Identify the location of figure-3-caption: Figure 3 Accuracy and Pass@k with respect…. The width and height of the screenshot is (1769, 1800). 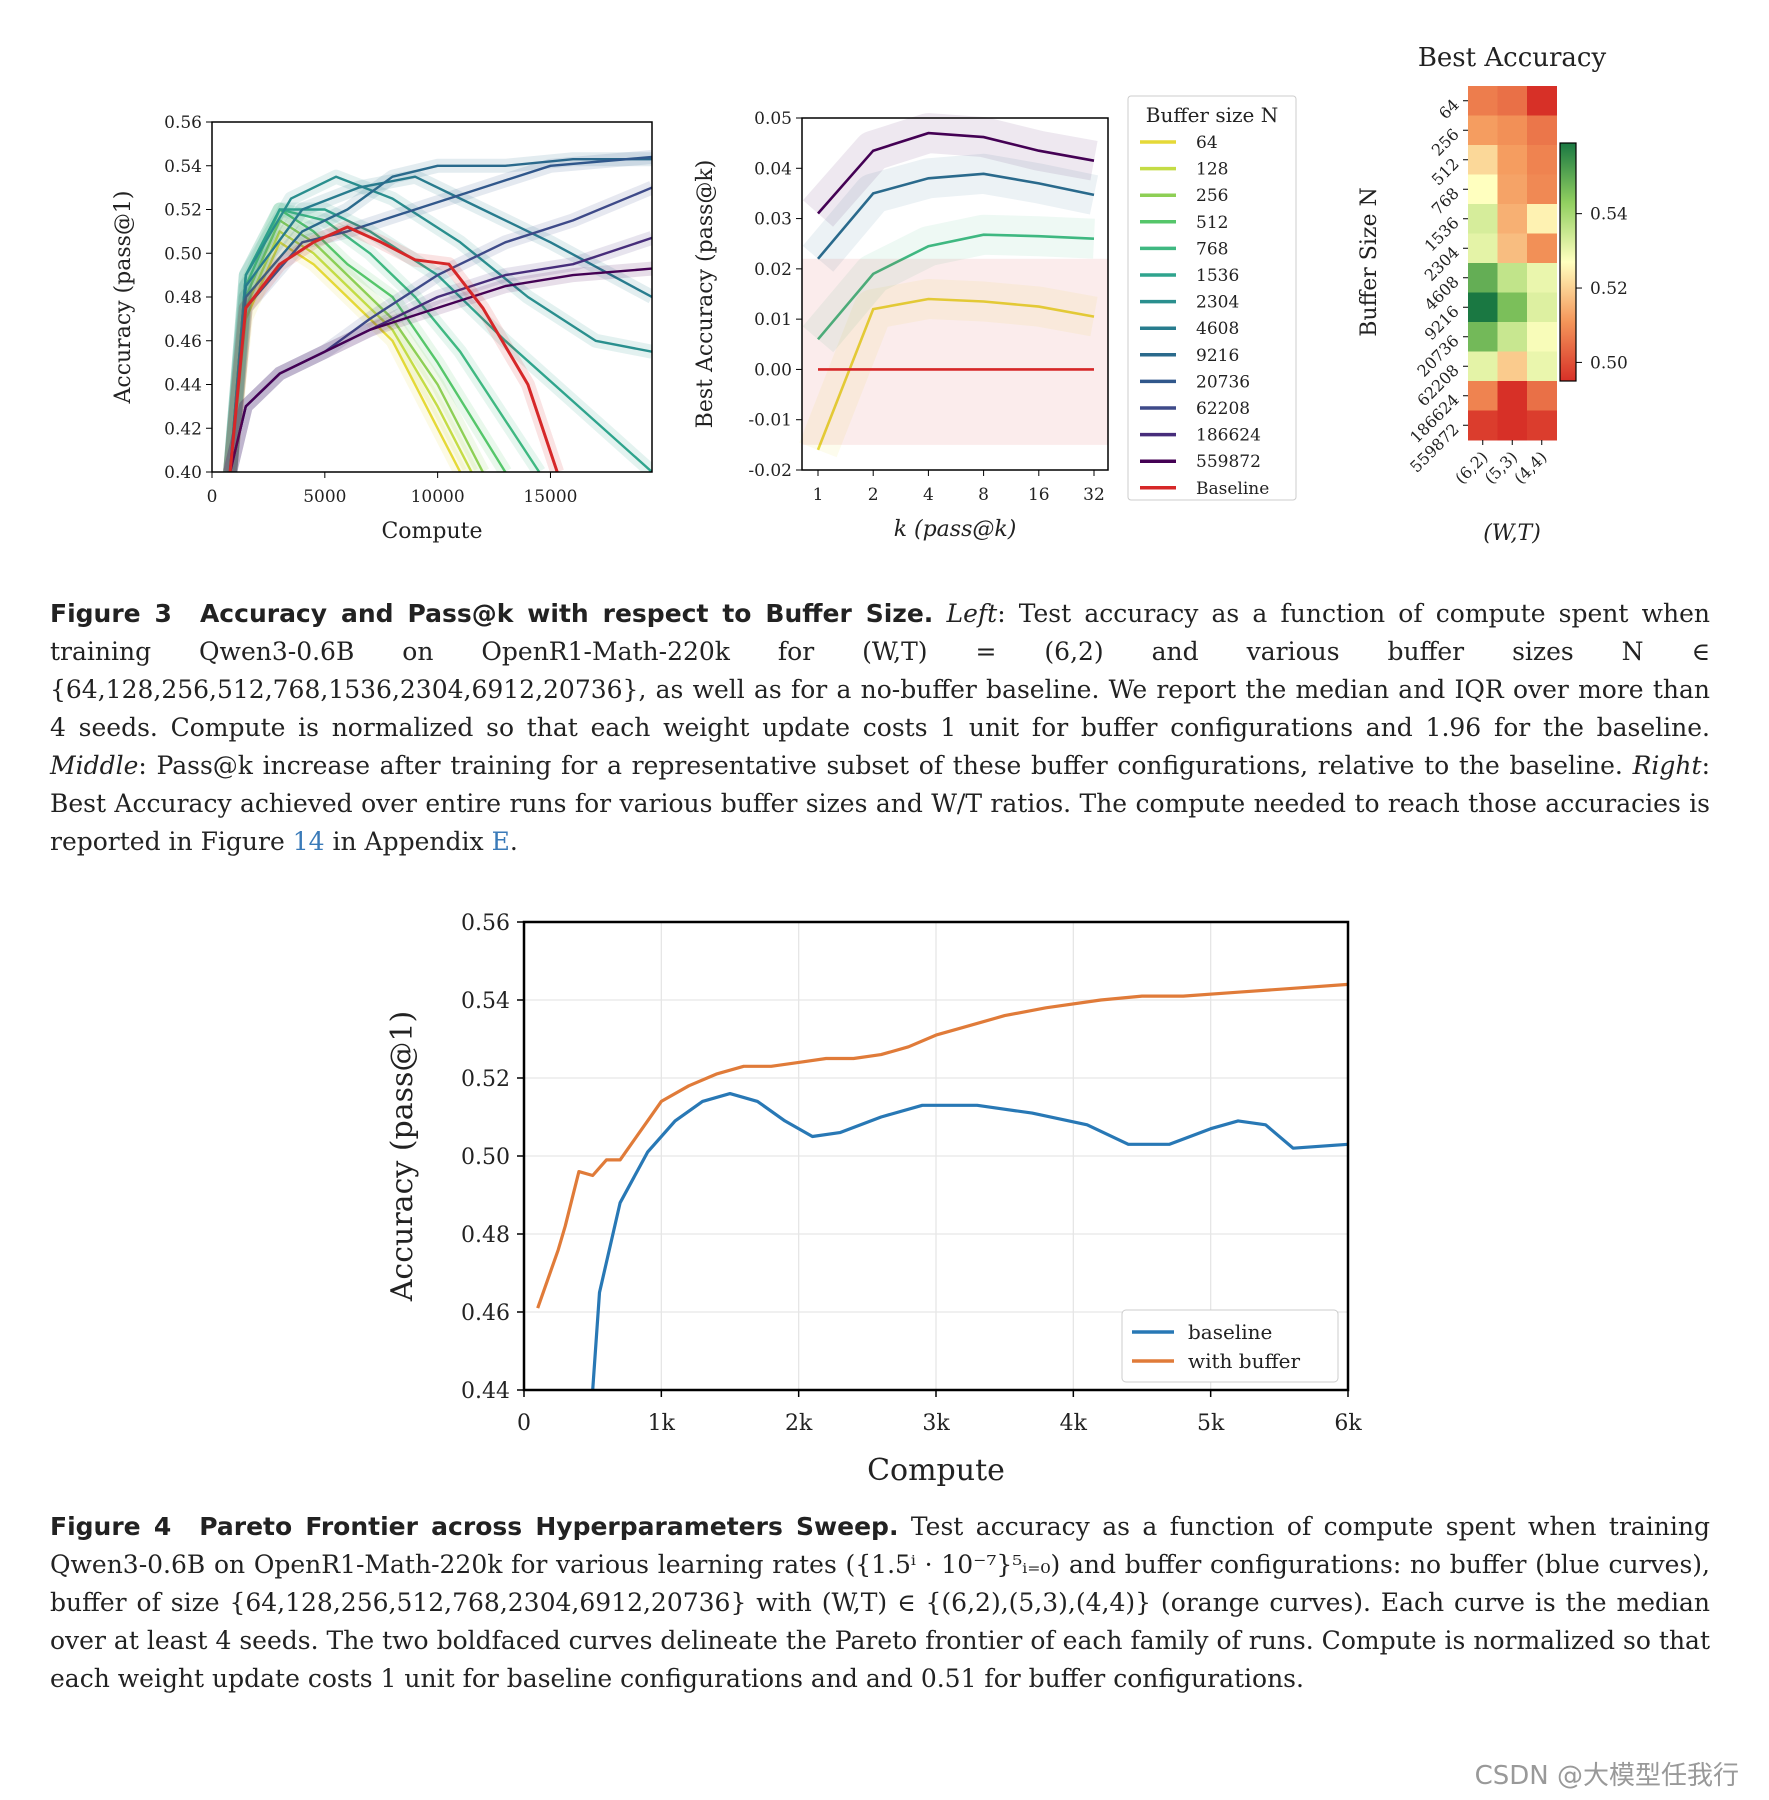
(880, 728).